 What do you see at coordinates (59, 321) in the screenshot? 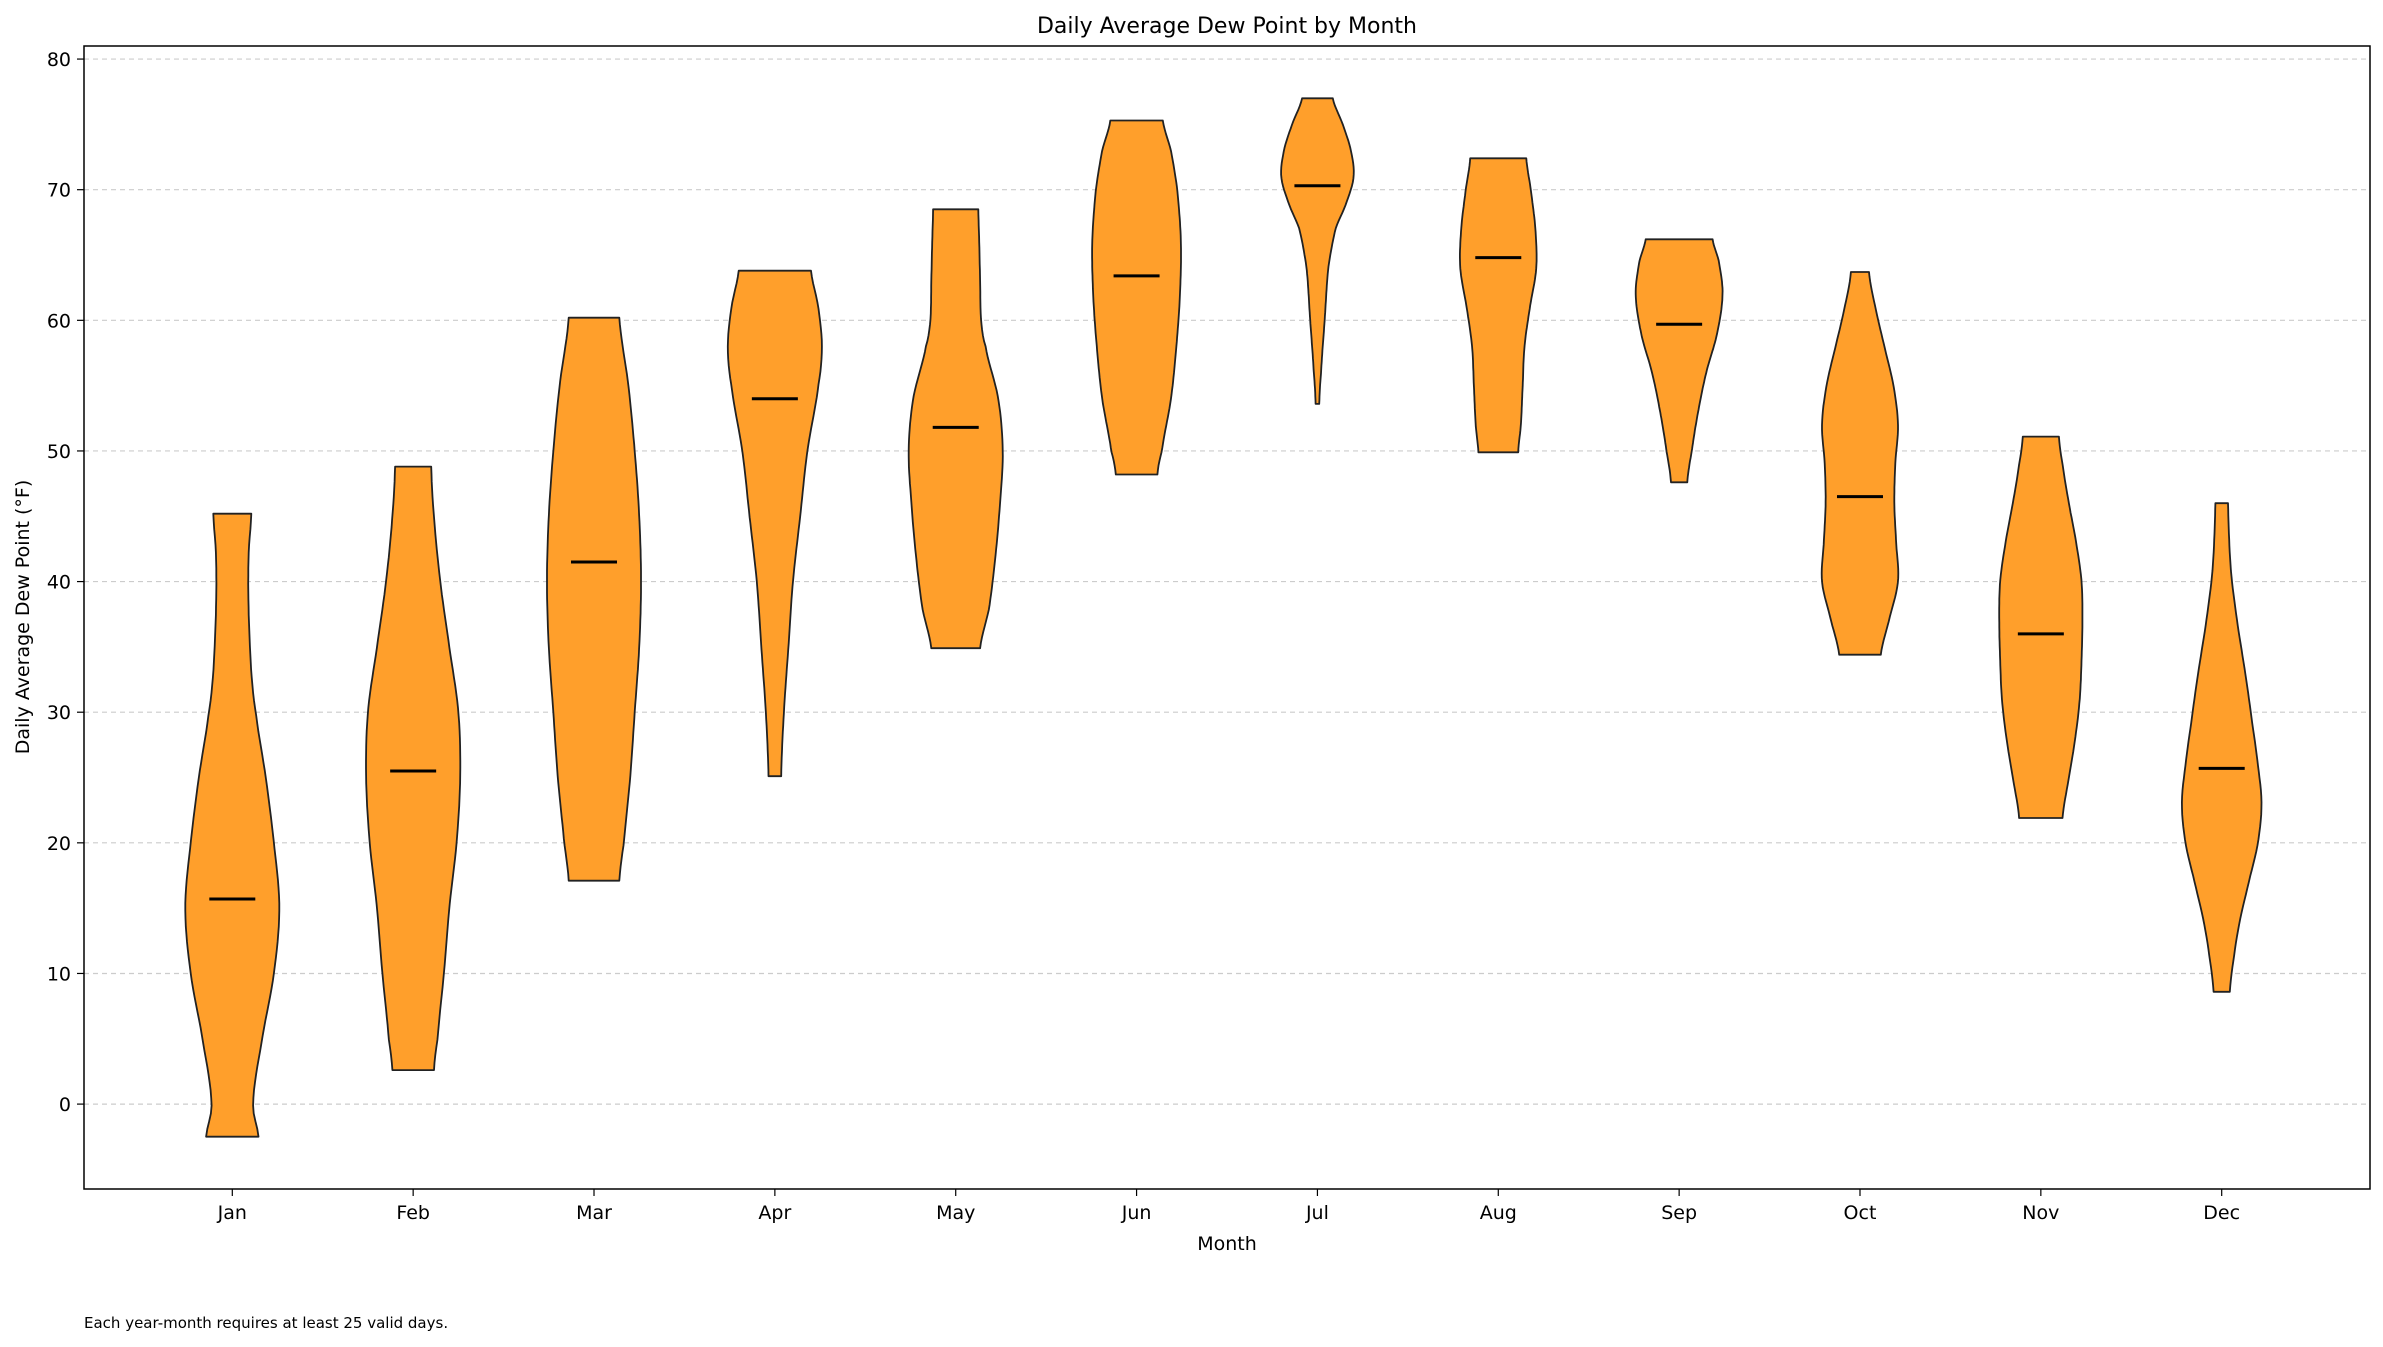
I see `y-tick-label: 60` at bounding box center [59, 321].